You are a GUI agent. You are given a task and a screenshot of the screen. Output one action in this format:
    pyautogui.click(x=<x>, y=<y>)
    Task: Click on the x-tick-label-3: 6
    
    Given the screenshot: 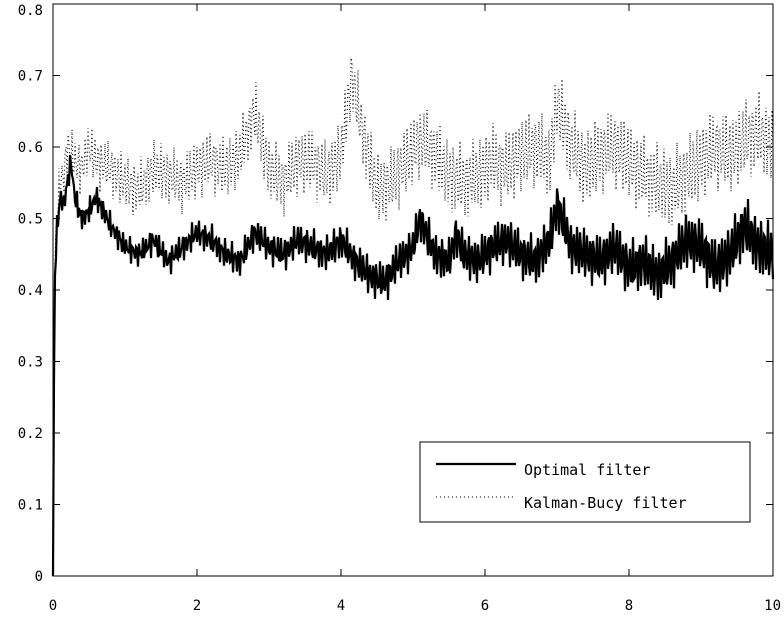 What is the action you would take?
    pyautogui.click(x=485, y=606)
    